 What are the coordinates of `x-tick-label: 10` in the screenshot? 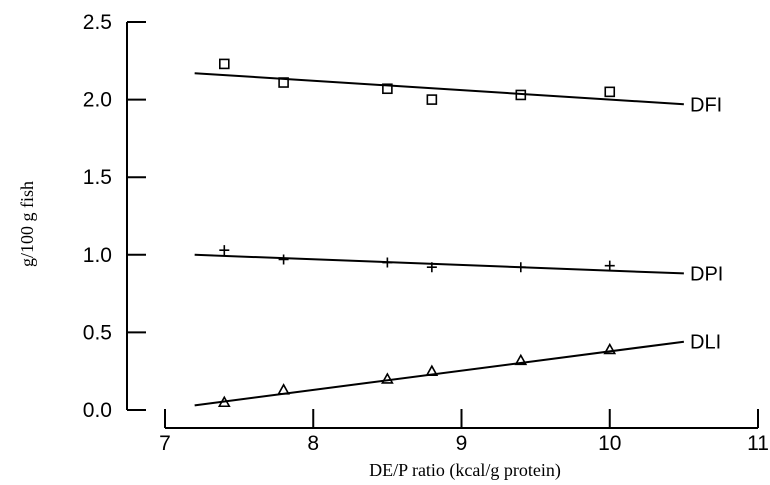 It's located at (609, 443).